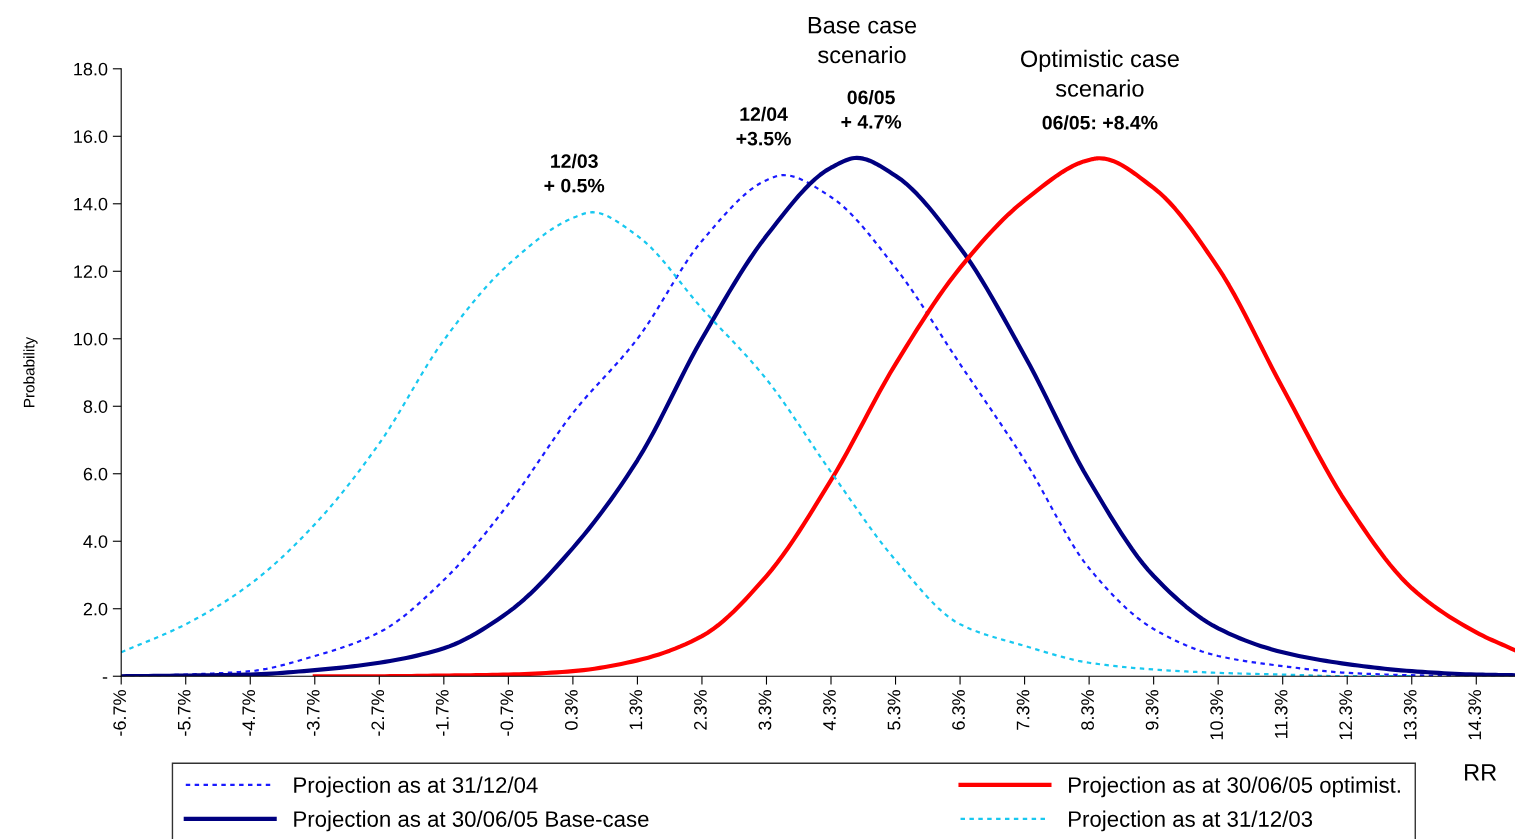 The height and width of the screenshot is (839, 1515). What do you see at coordinates (105, 678) in the screenshot?
I see `y-tick-label: -` at bounding box center [105, 678].